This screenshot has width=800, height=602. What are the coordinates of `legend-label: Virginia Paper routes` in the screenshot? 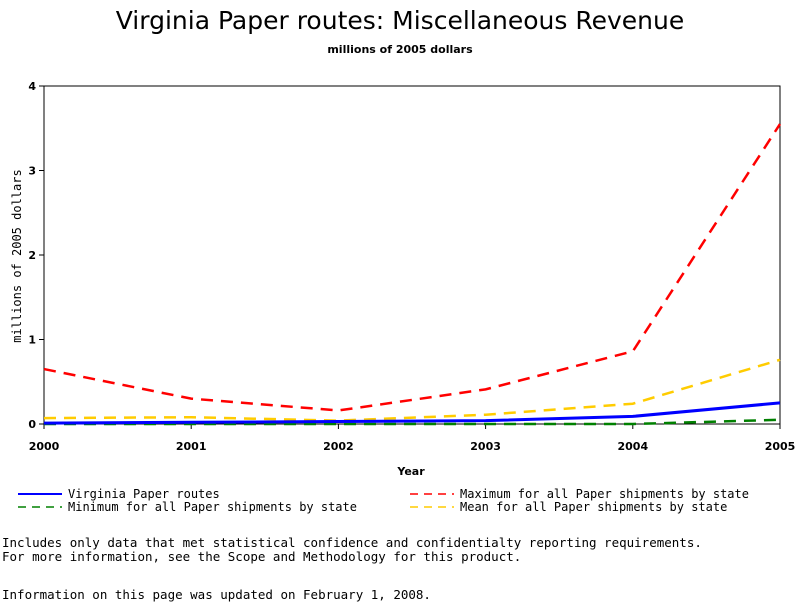 It's located at (144, 494).